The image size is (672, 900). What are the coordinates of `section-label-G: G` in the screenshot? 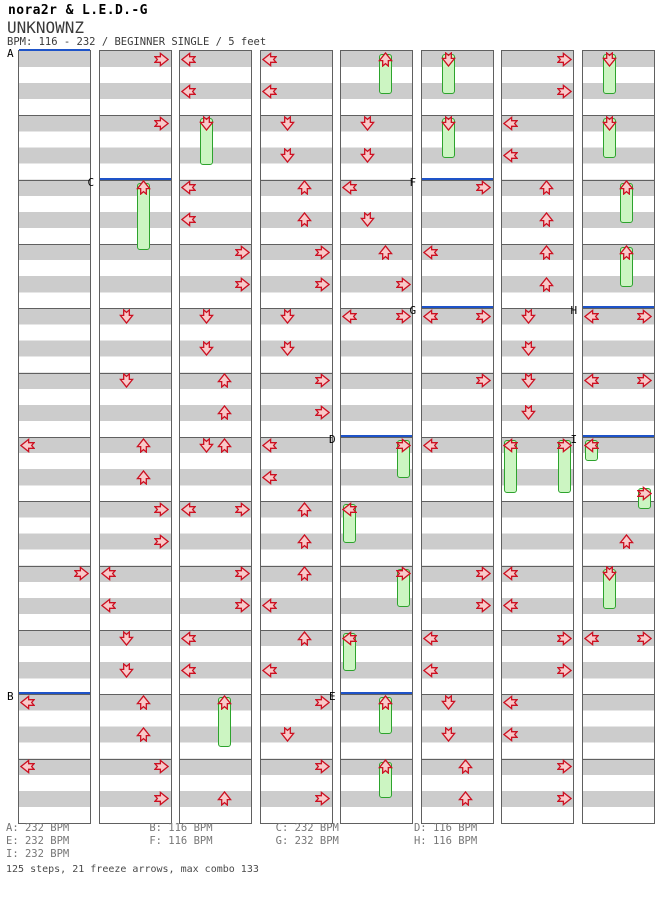 It's located at (413, 311).